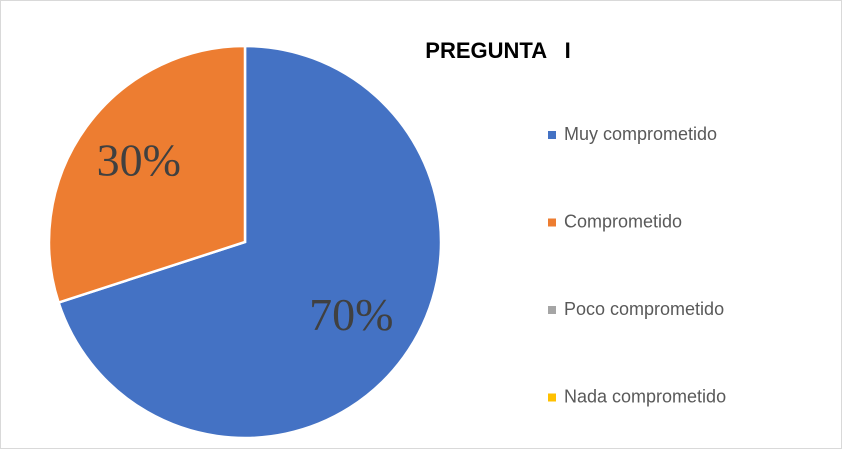  Describe the element at coordinates (139, 159) in the screenshot. I see `data-label: 30%` at that location.